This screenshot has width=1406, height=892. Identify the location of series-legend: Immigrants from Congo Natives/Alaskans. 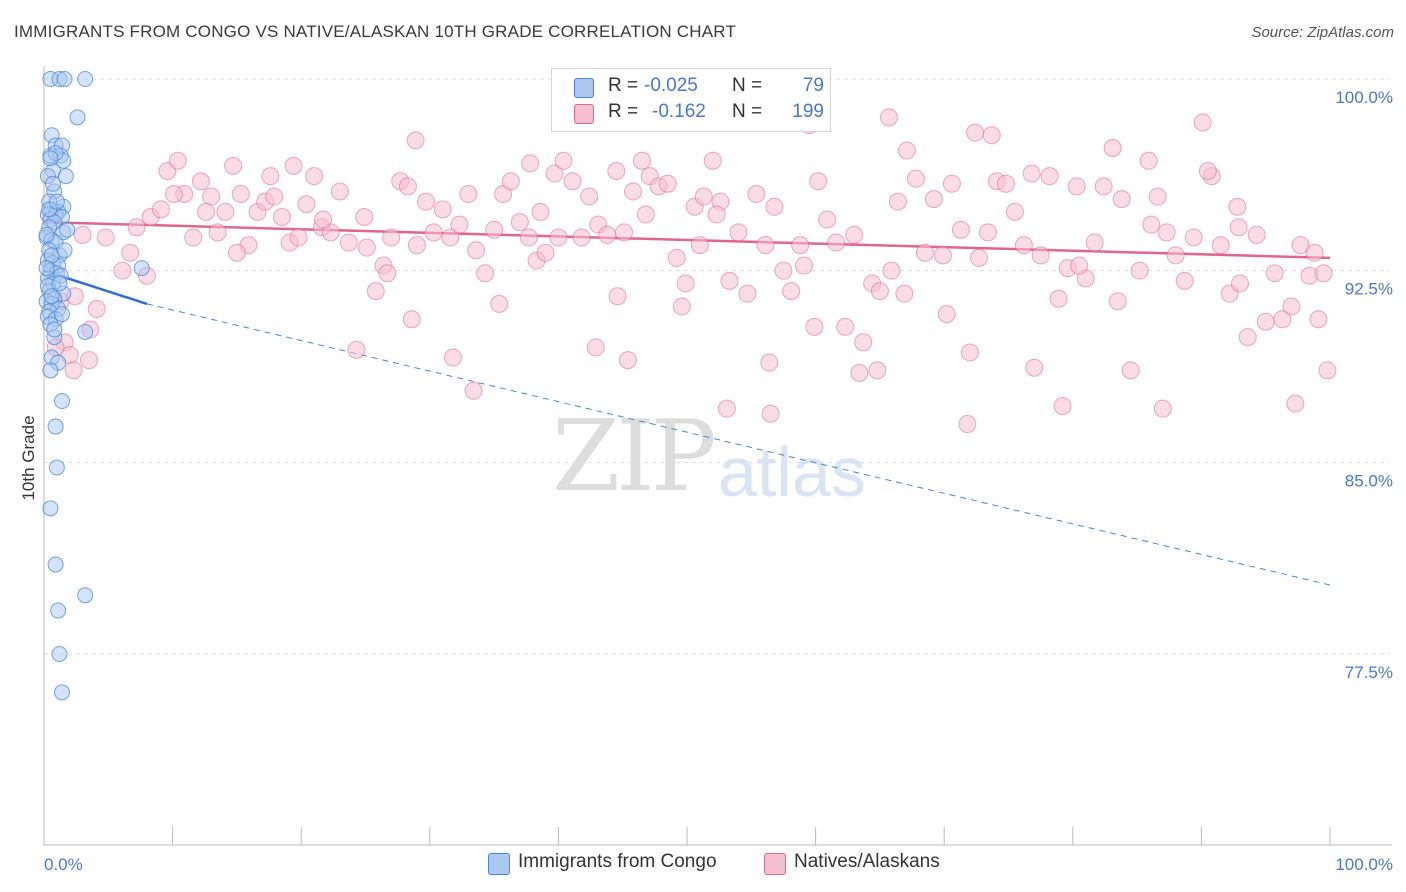
(703, 865).